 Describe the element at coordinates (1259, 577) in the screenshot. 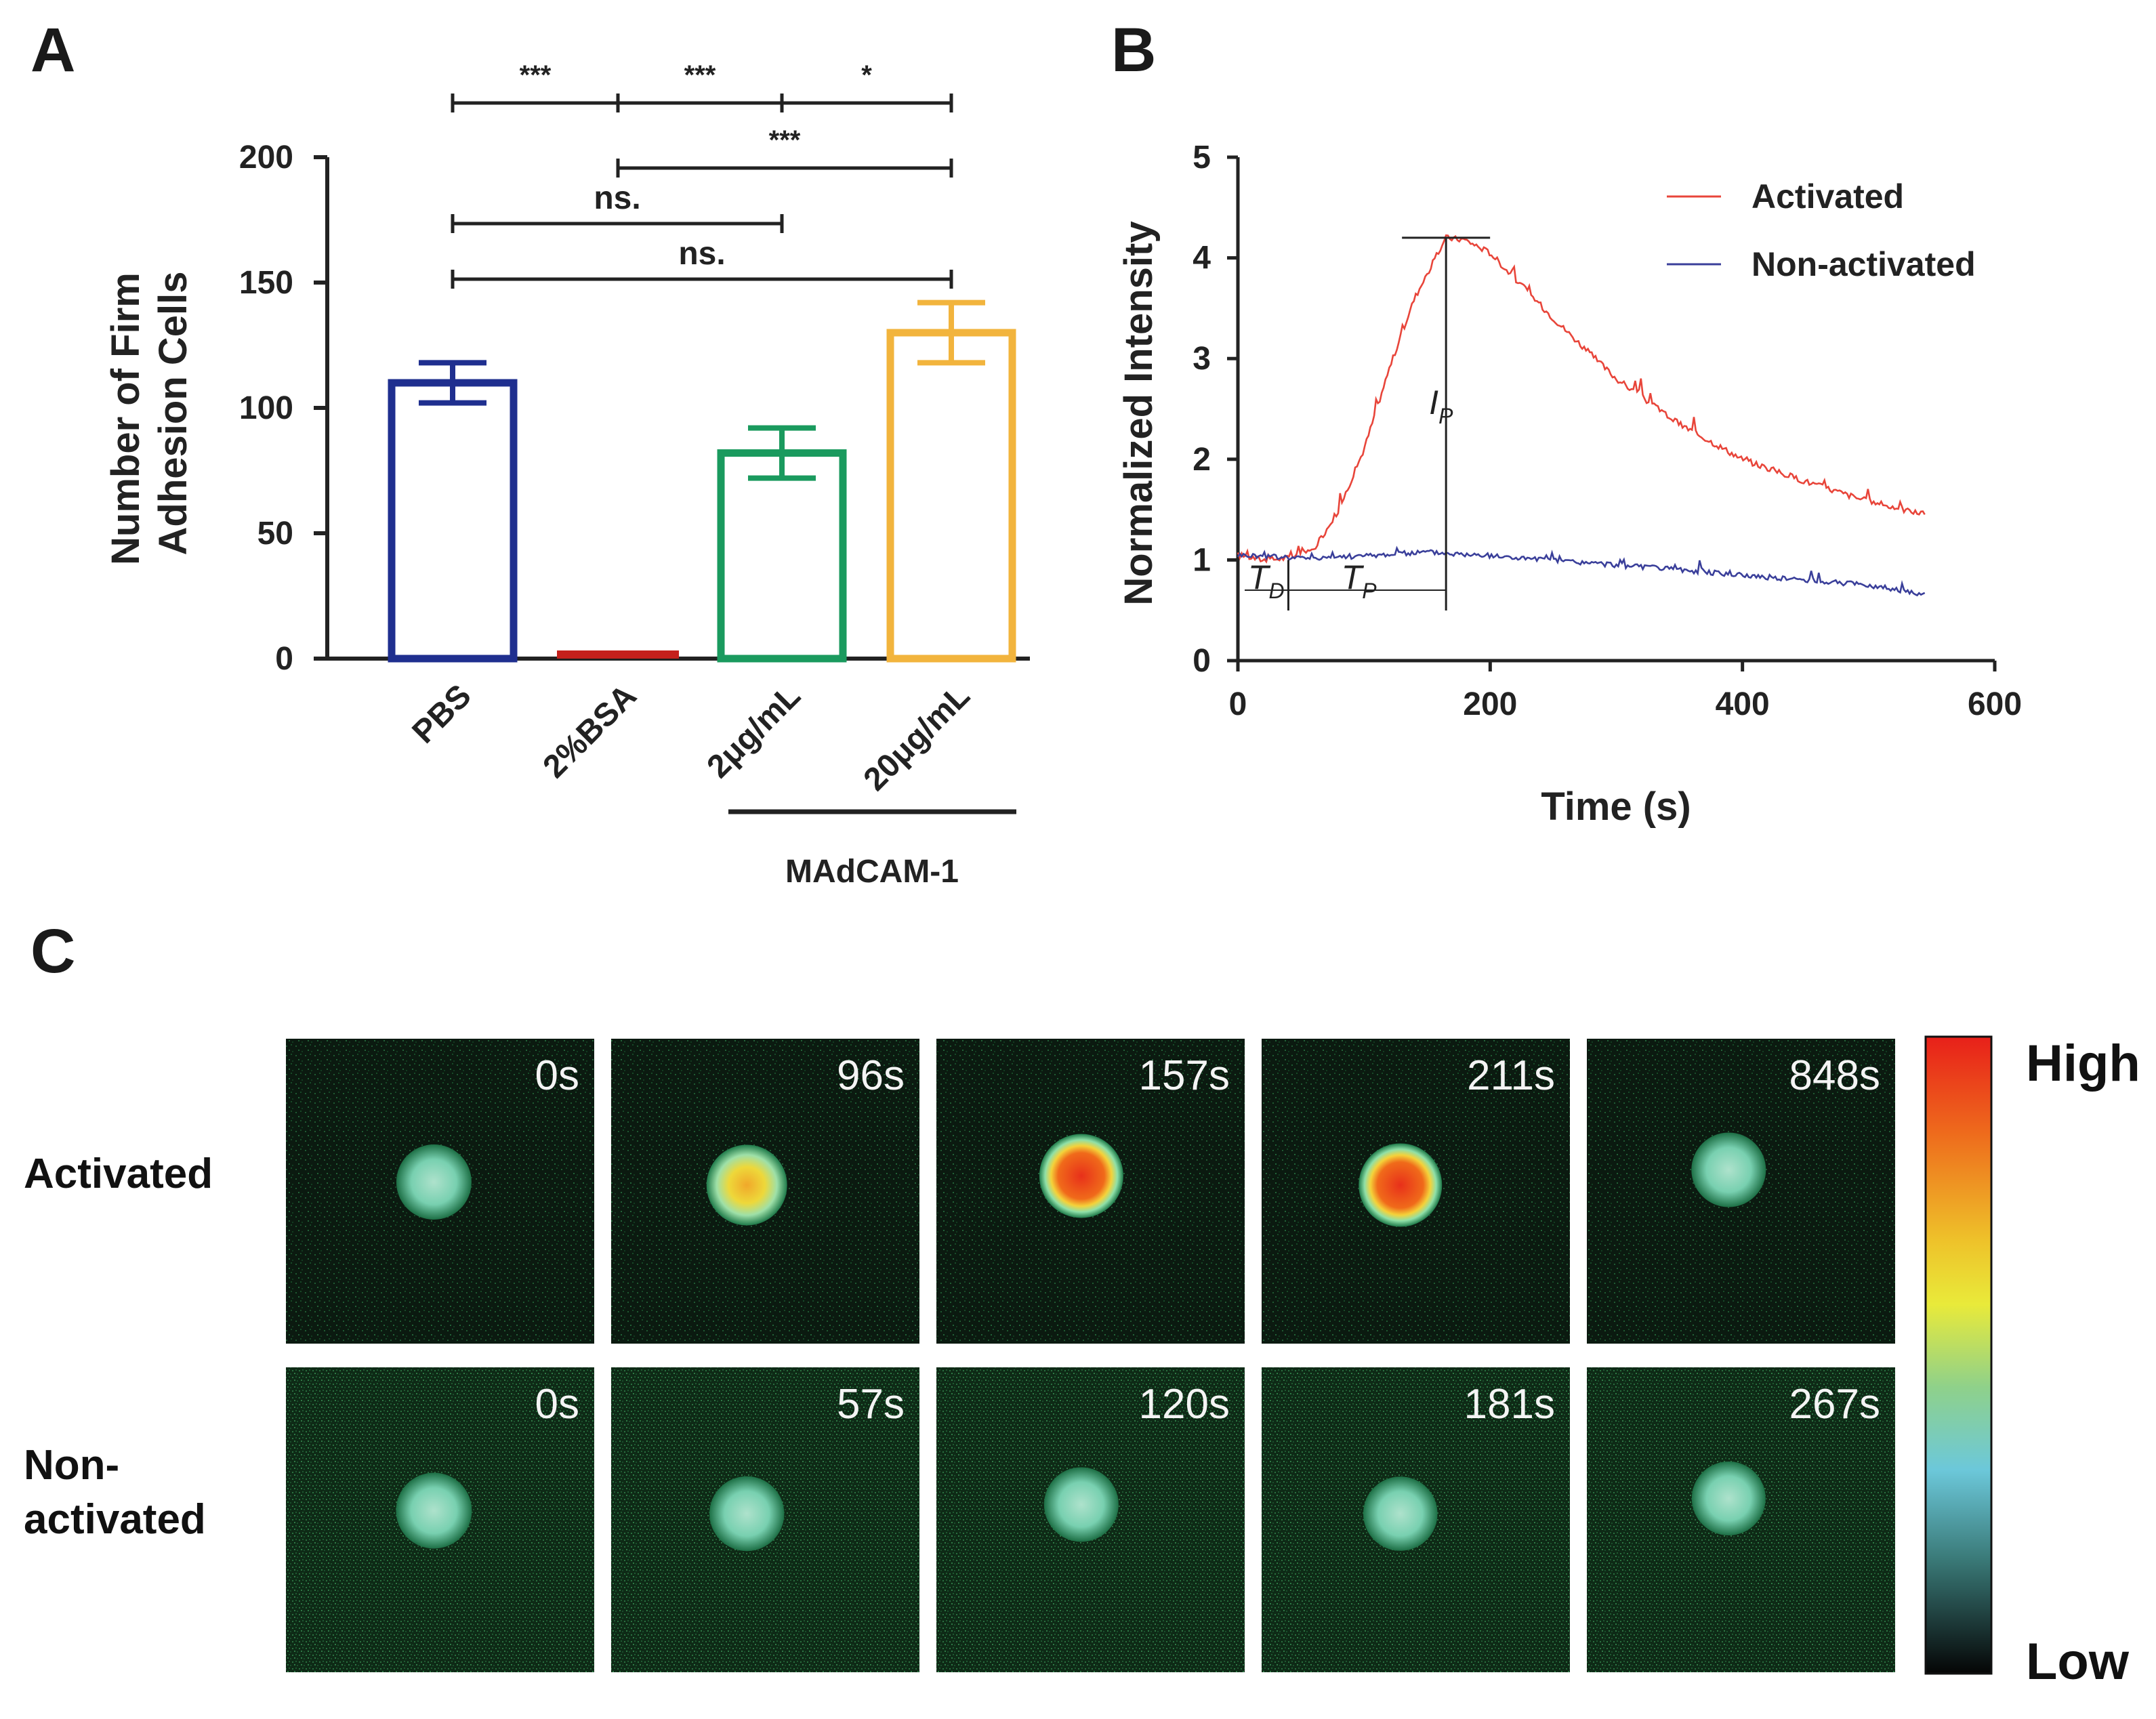

I see `b-delay-time-symbol: T` at that location.